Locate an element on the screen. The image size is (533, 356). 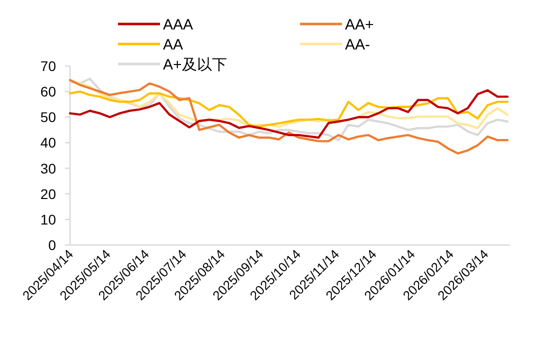
legend-label: AA- is located at coordinates (357, 45).